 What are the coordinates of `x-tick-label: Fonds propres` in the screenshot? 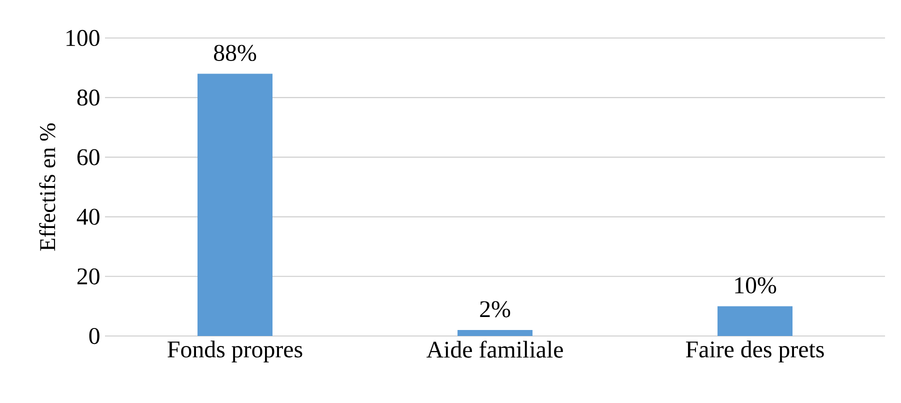 It's located at (235, 351).